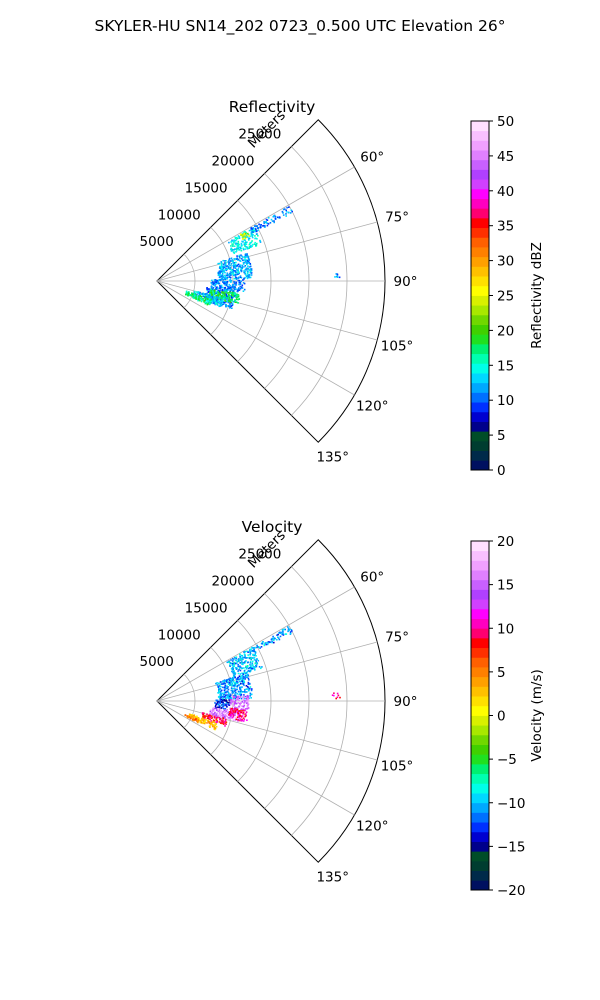 This screenshot has height=1000, width=600. What do you see at coordinates (255, 758) in the screenshot?
I see `azimuth-spoke` at bounding box center [255, 758].